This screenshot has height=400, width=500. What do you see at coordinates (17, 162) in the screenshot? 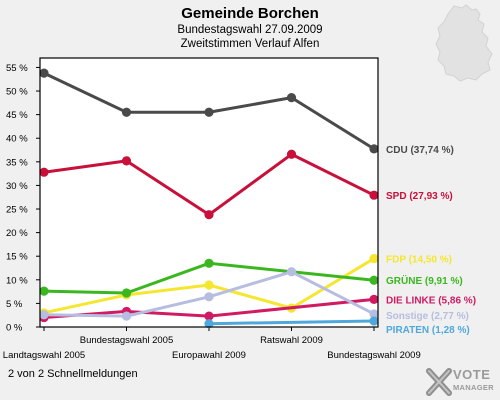
I see `y-tick-label: 35 %` at bounding box center [17, 162].